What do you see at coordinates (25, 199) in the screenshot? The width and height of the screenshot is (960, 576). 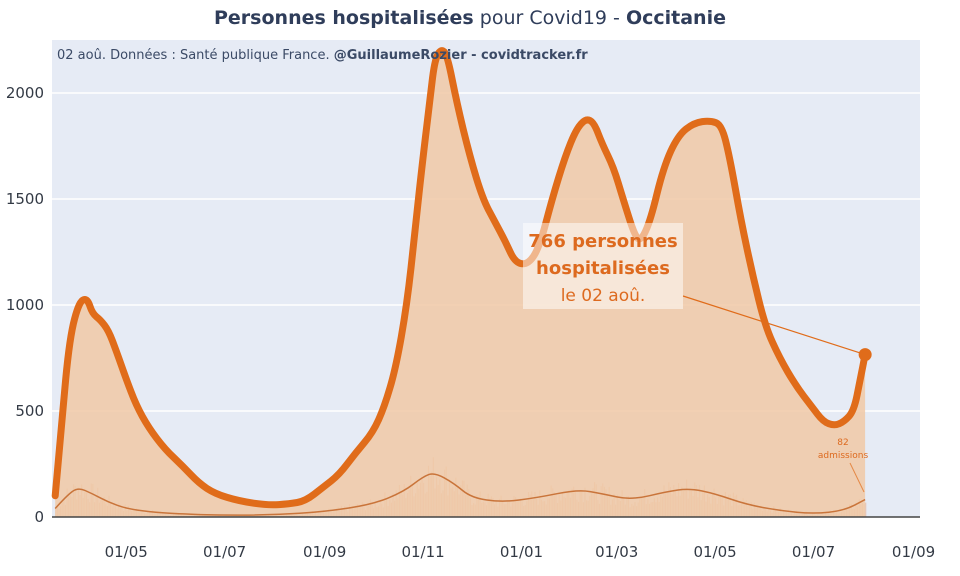 I see `y-tick-label: 1500` at bounding box center [25, 199].